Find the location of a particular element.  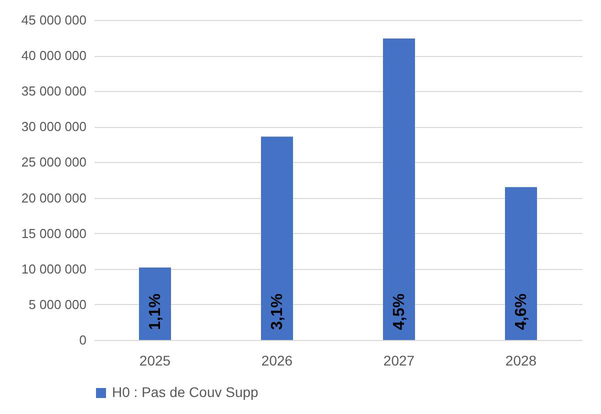

y-tick-label: 35 000 000 is located at coordinates (53, 91).